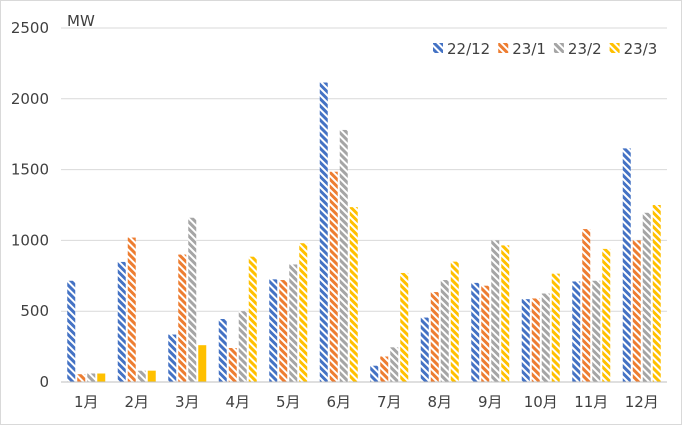 This screenshot has height=426, width=682. What do you see at coordinates (44, 382) in the screenshot?
I see `y-tick-label: 0` at bounding box center [44, 382].